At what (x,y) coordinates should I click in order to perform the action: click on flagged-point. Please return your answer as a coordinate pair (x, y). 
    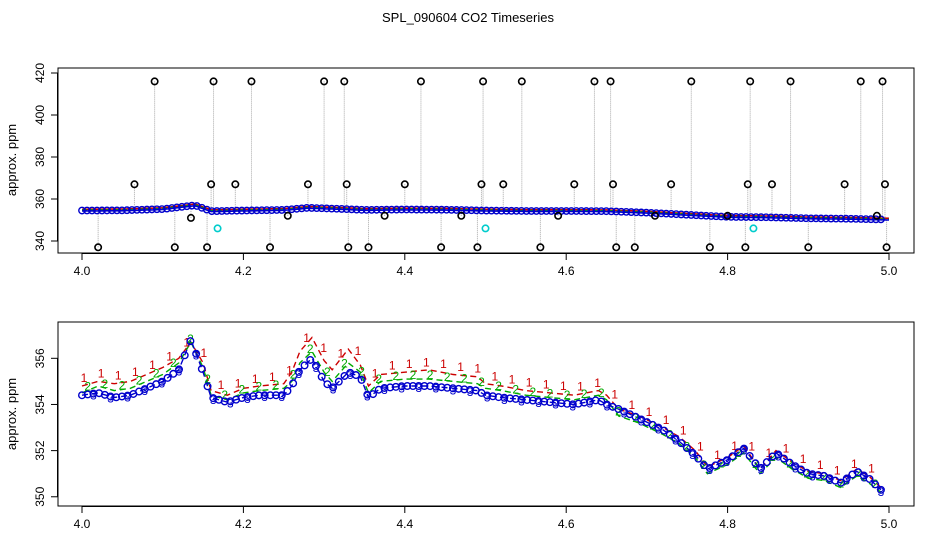
    Looking at the image, I should click on (753, 228).